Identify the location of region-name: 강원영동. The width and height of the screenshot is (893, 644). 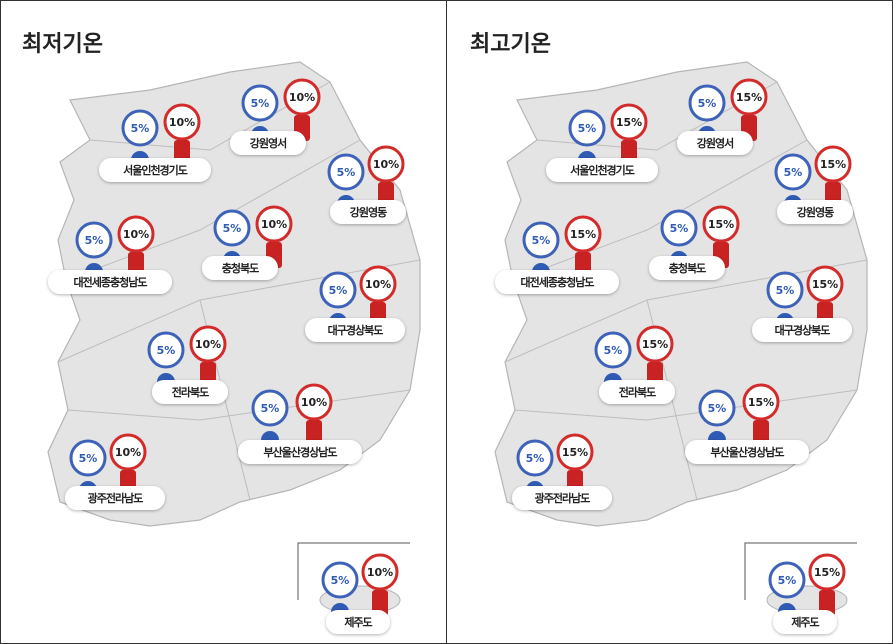
(368, 212).